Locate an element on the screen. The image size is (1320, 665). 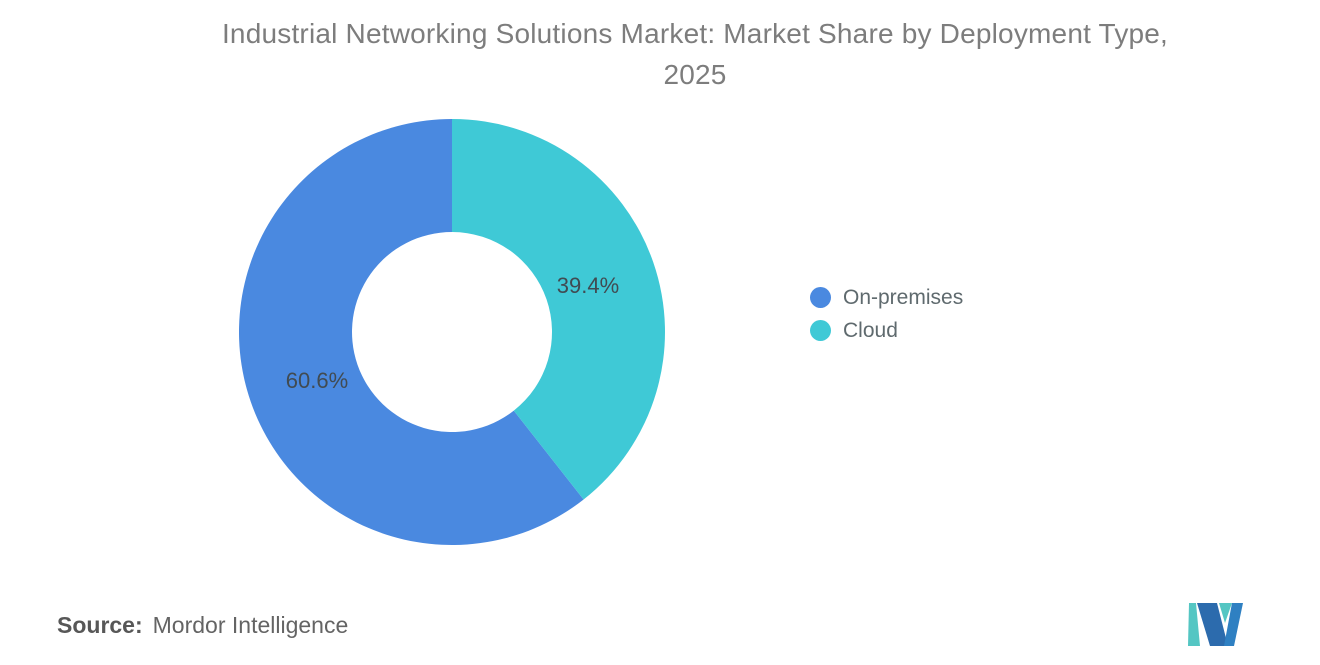
logo-main-diagonal is located at coordinates (1212, 624).